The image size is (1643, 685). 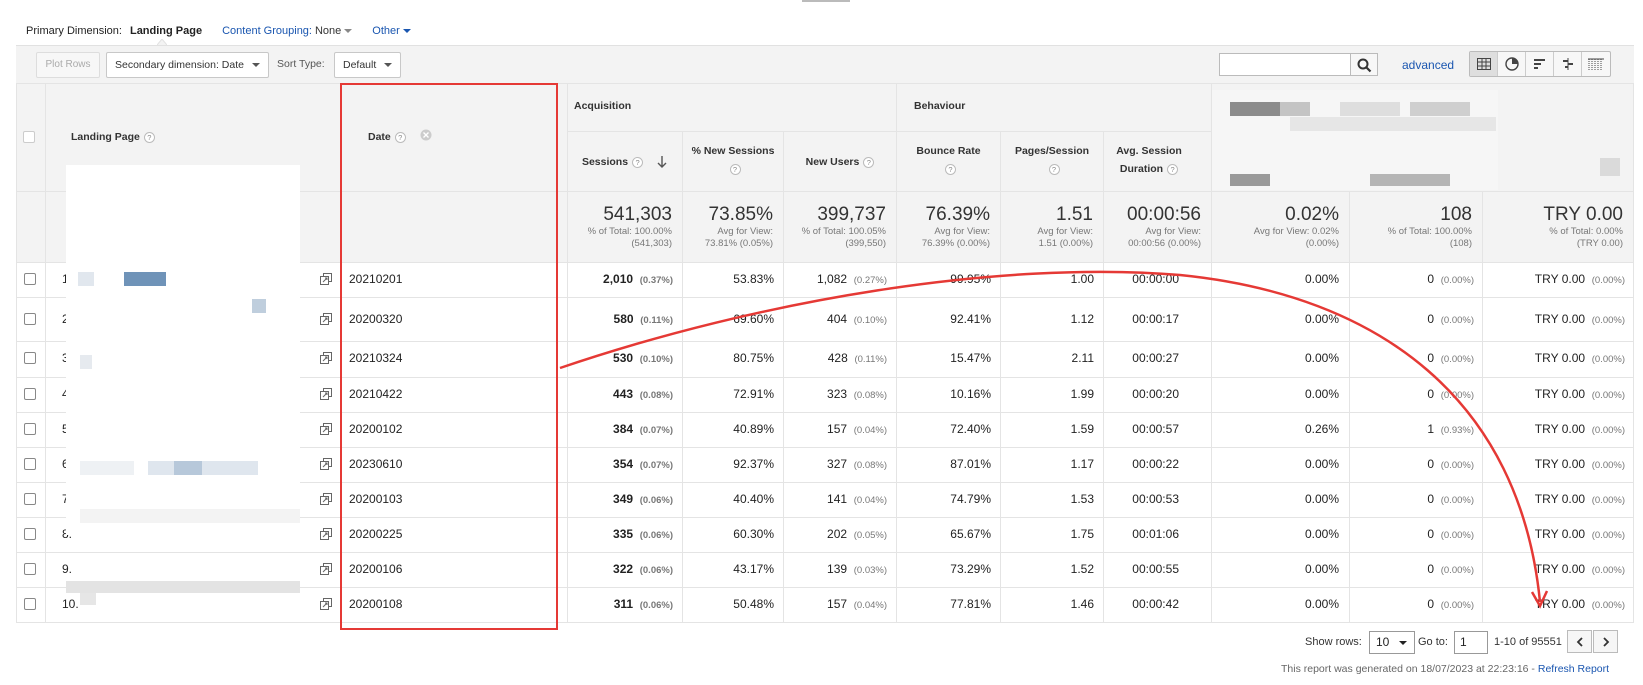 I want to click on row-date: 20230610, so click(x=376, y=464).